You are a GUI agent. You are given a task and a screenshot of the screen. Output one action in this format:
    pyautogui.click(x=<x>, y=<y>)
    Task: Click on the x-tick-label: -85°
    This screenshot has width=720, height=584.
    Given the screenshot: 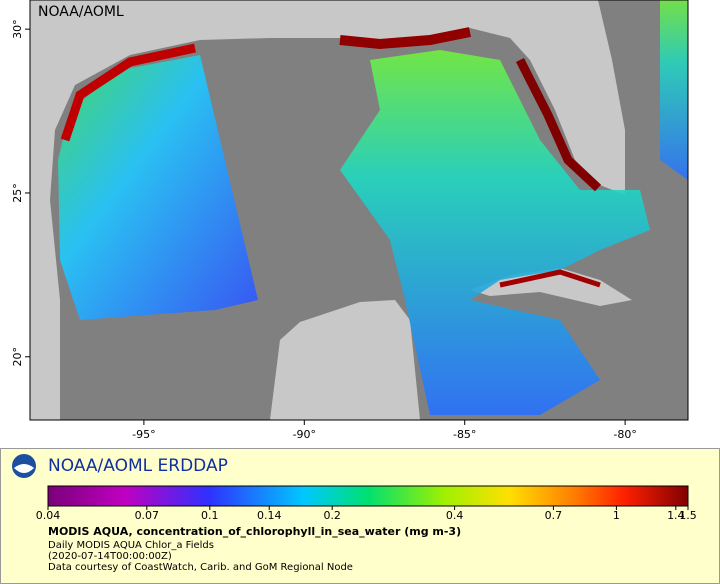 What is the action you would take?
    pyautogui.click(x=464, y=434)
    